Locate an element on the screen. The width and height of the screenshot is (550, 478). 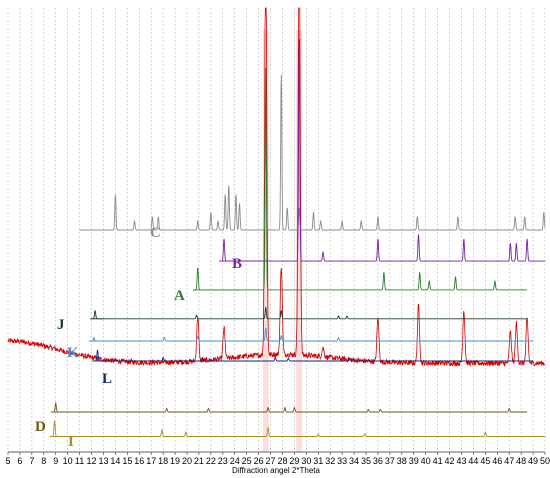
x-tick-label: 24 is located at coordinates (235, 461).